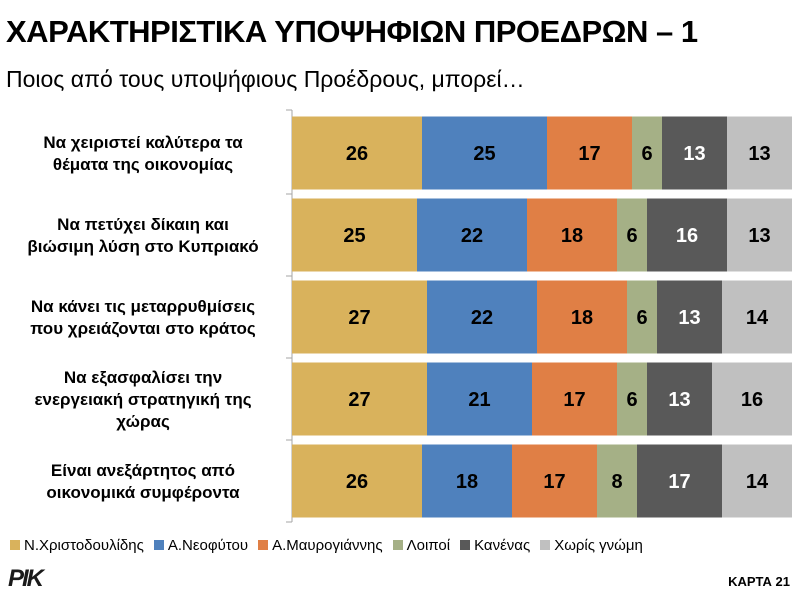  What do you see at coordinates (143, 492) in the screenshot?
I see `category-label-line: οικονομικά συμφέροντα` at bounding box center [143, 492].